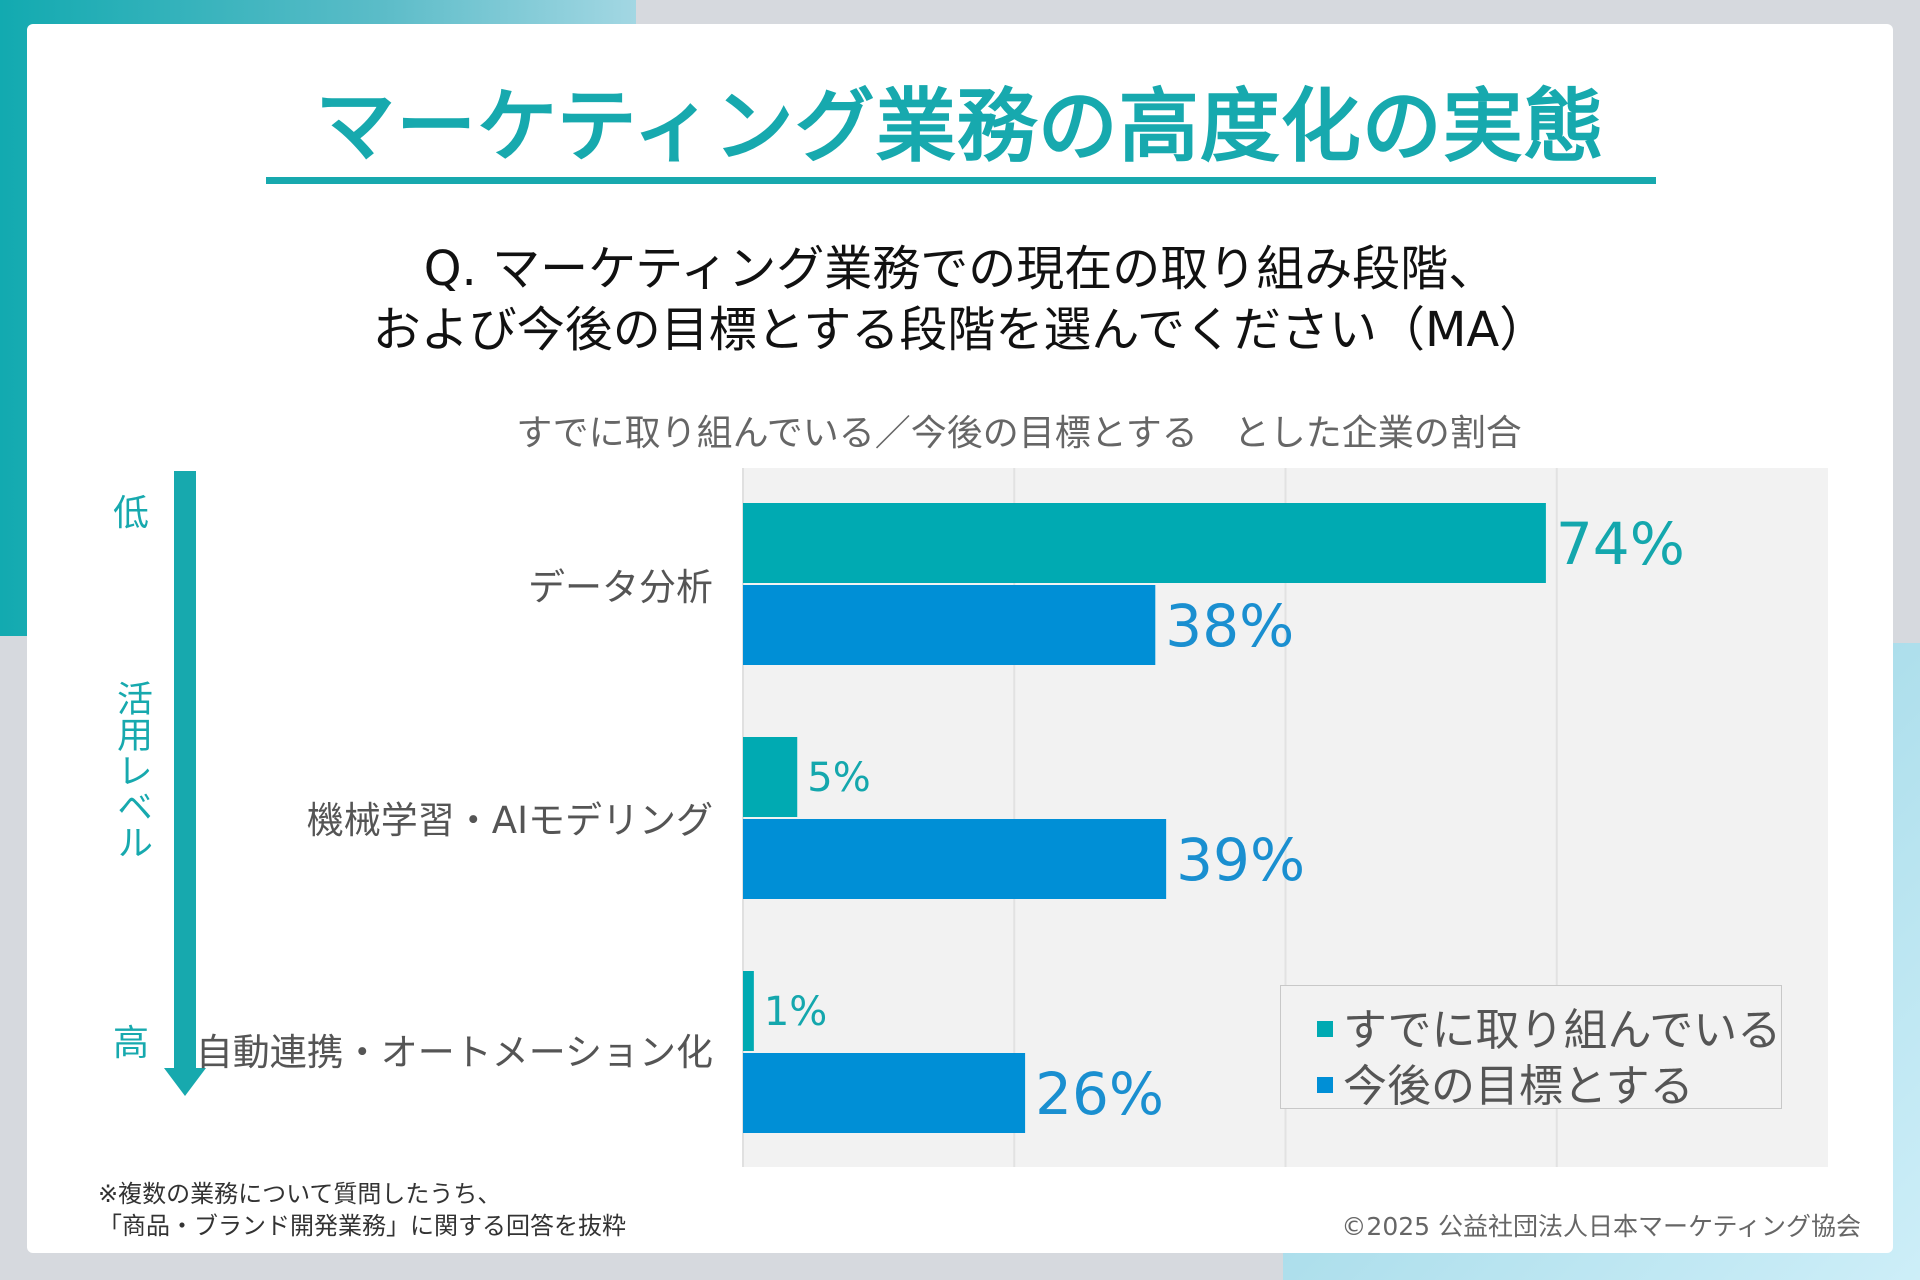 Image resolution: width=1920 pixels, height=1280 pixels. I want to click on data-label: 74%, so click(1620, 544).